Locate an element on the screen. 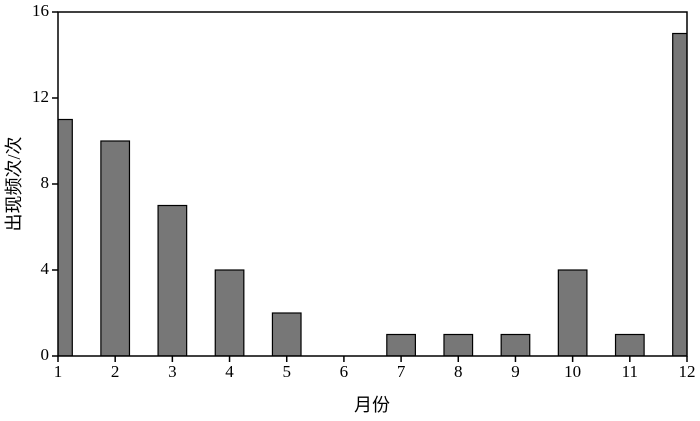  y-tick-label: 4 is located at coordinates (45, 268).